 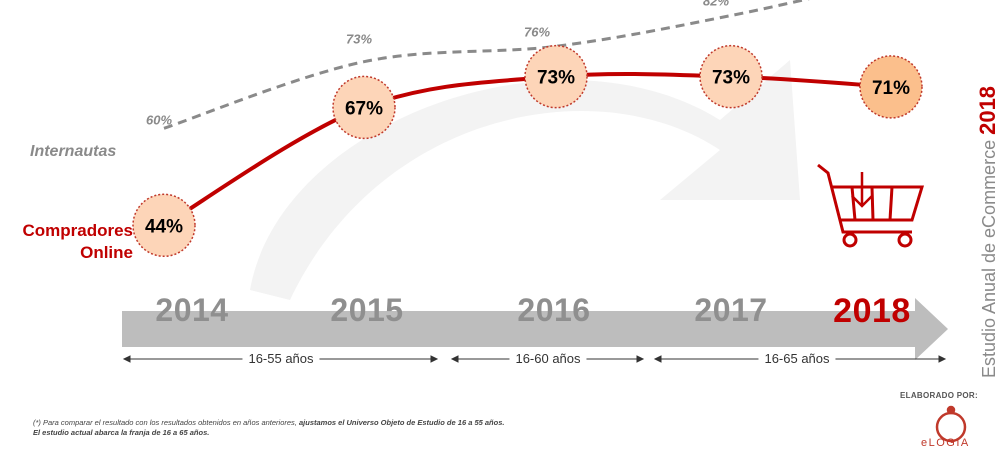 I want to click on shopping-cart-icon, so click(x=871, y=205).